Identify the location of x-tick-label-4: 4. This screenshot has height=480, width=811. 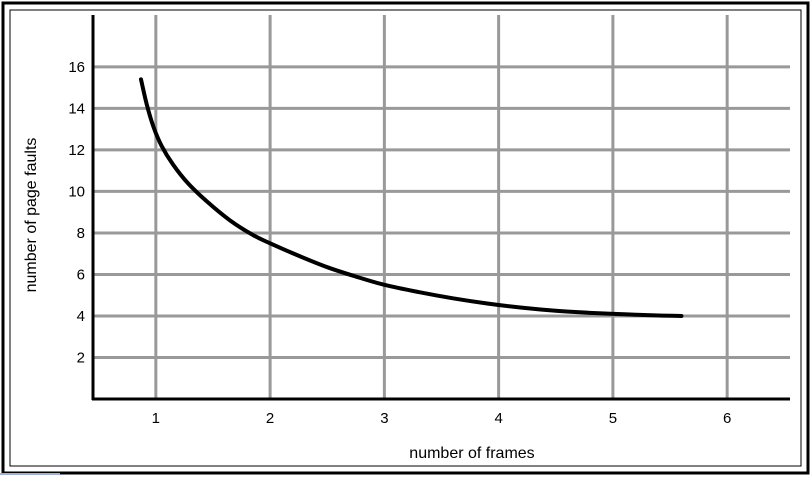
(498, 418).